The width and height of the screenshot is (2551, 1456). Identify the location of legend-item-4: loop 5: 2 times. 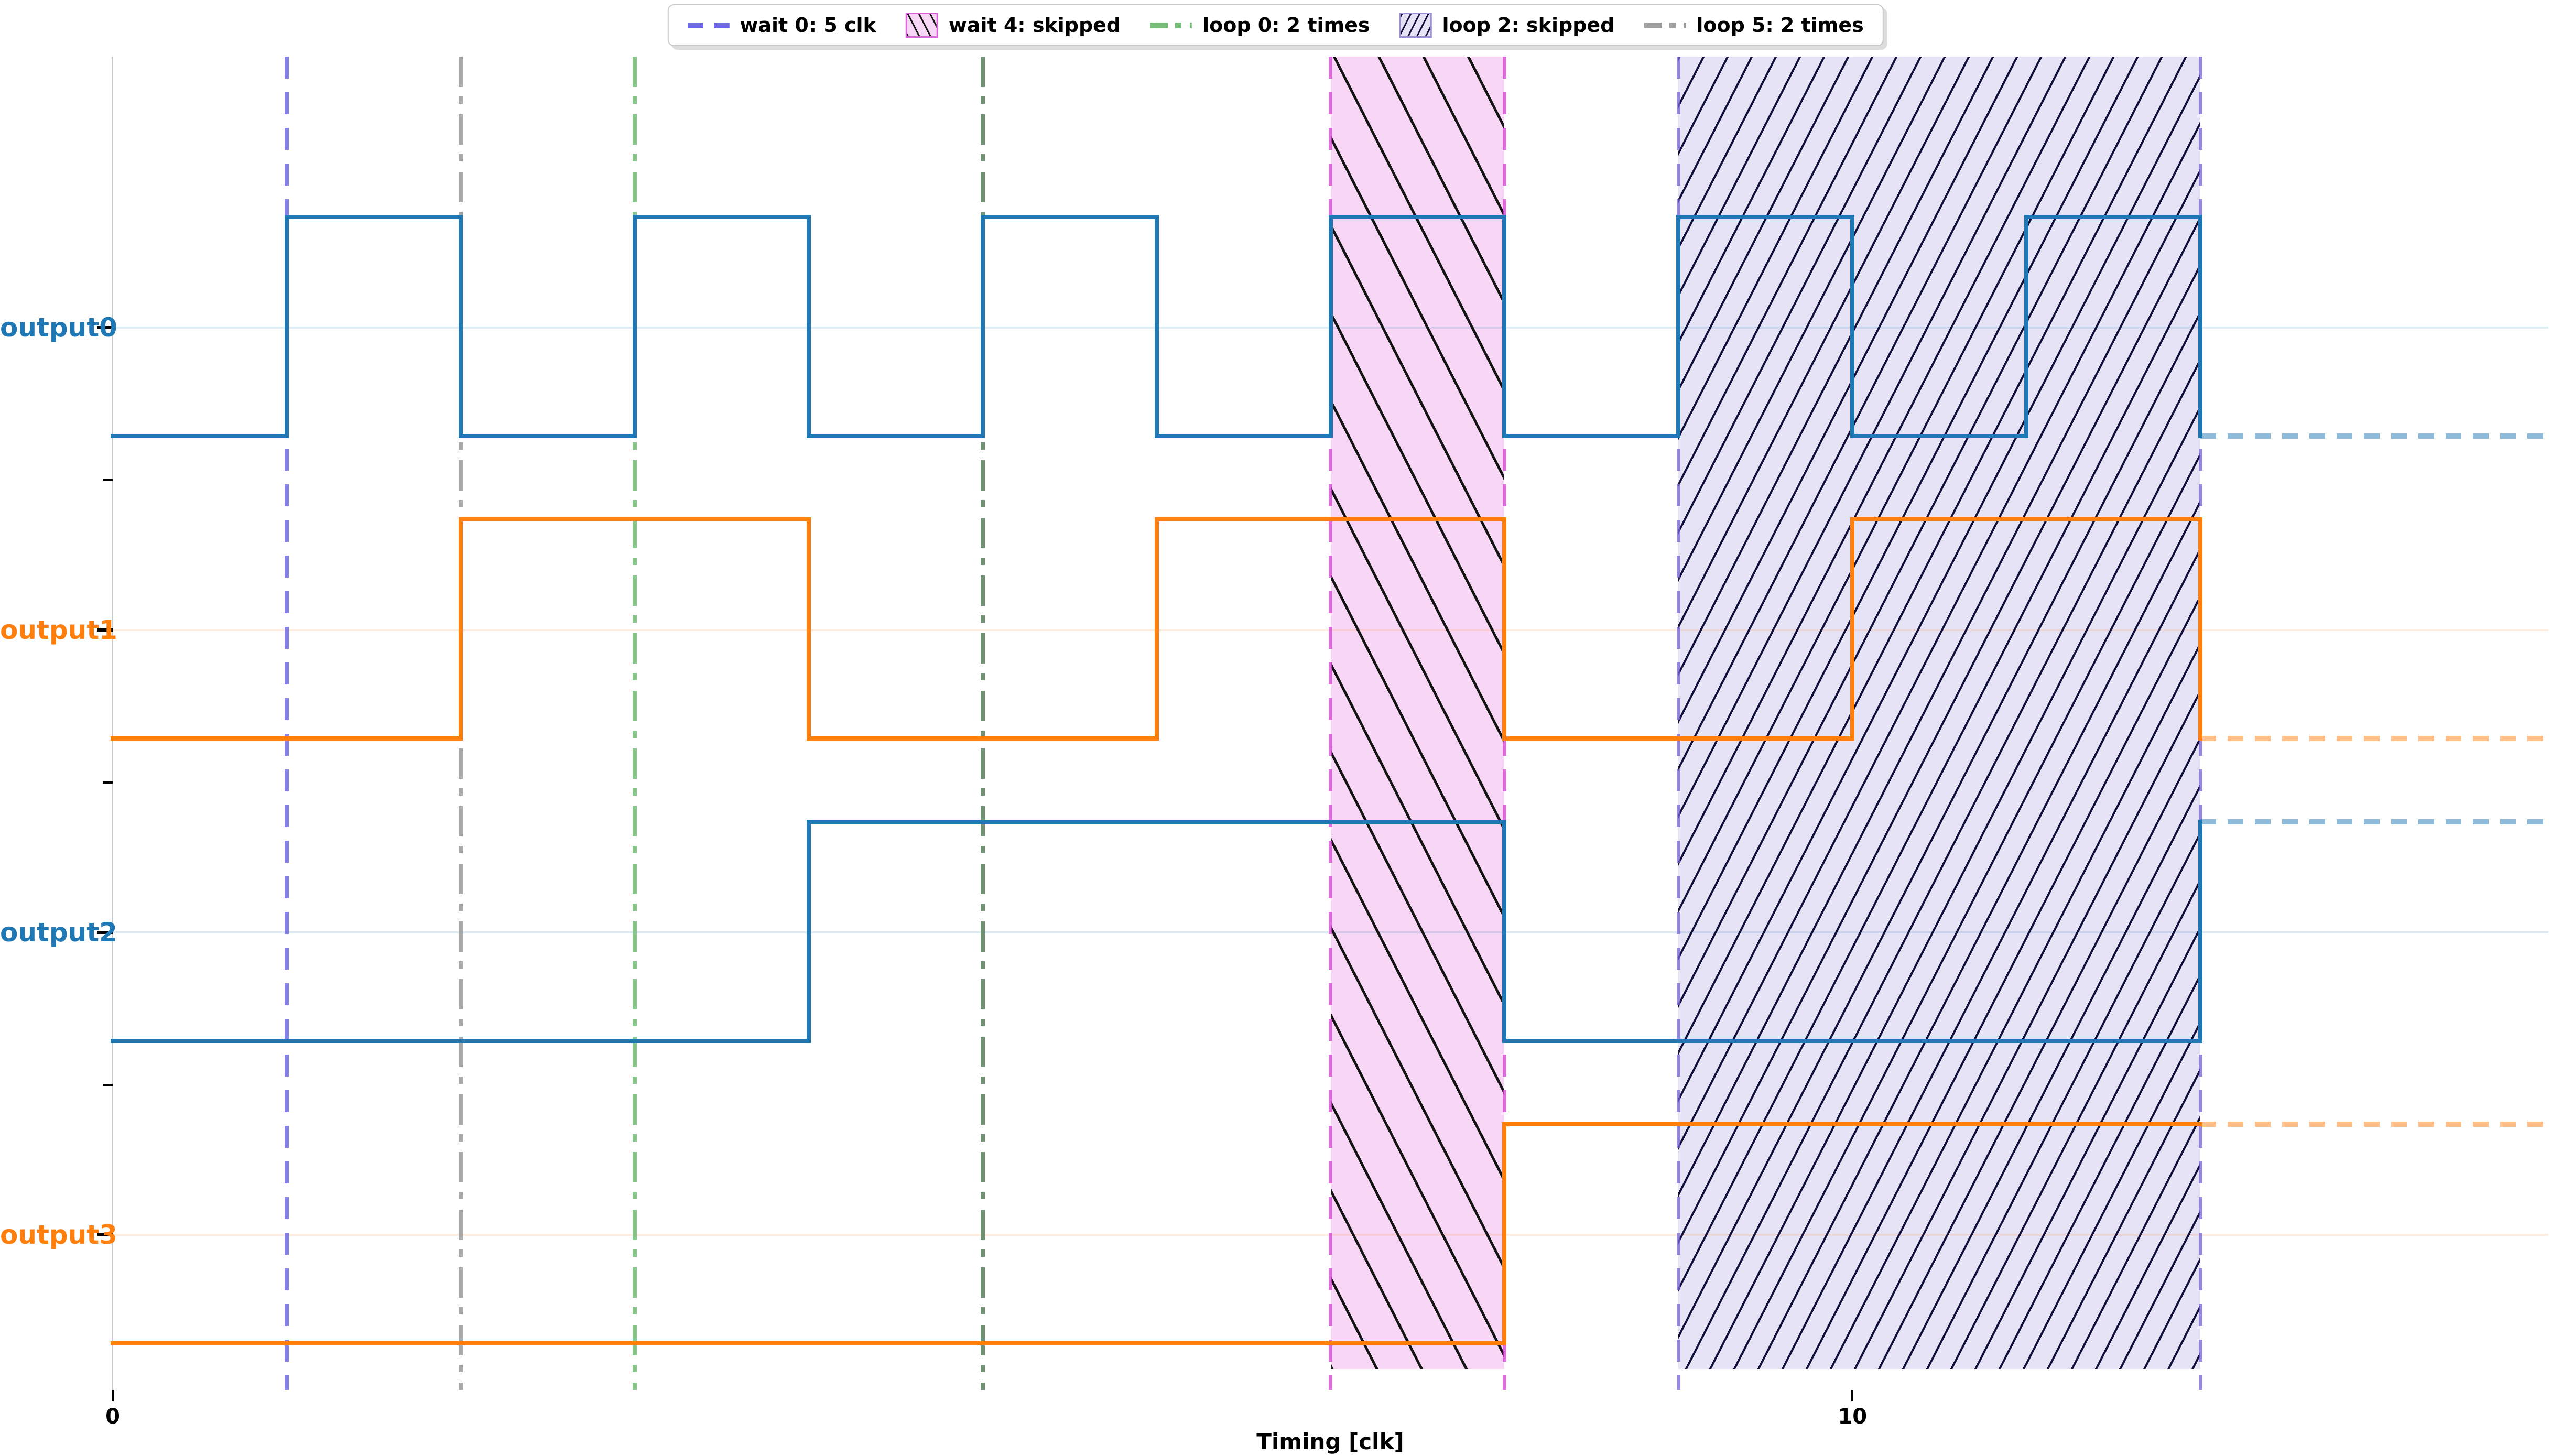
(1754, 26).